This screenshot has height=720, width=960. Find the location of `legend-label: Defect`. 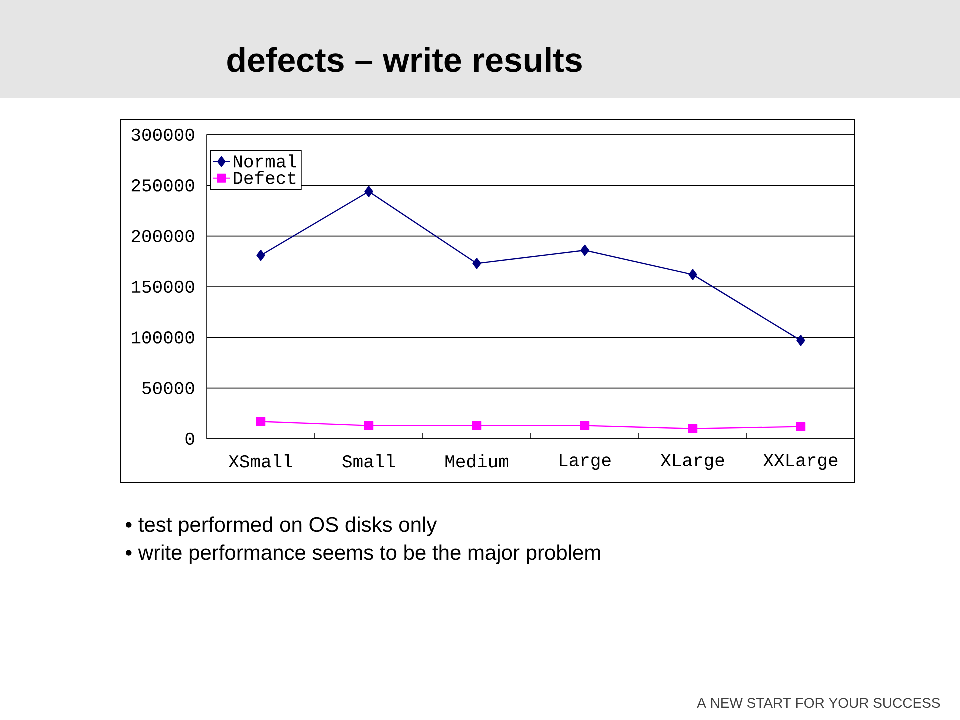

legend-label: Defect is located at coordinates (265, 177).